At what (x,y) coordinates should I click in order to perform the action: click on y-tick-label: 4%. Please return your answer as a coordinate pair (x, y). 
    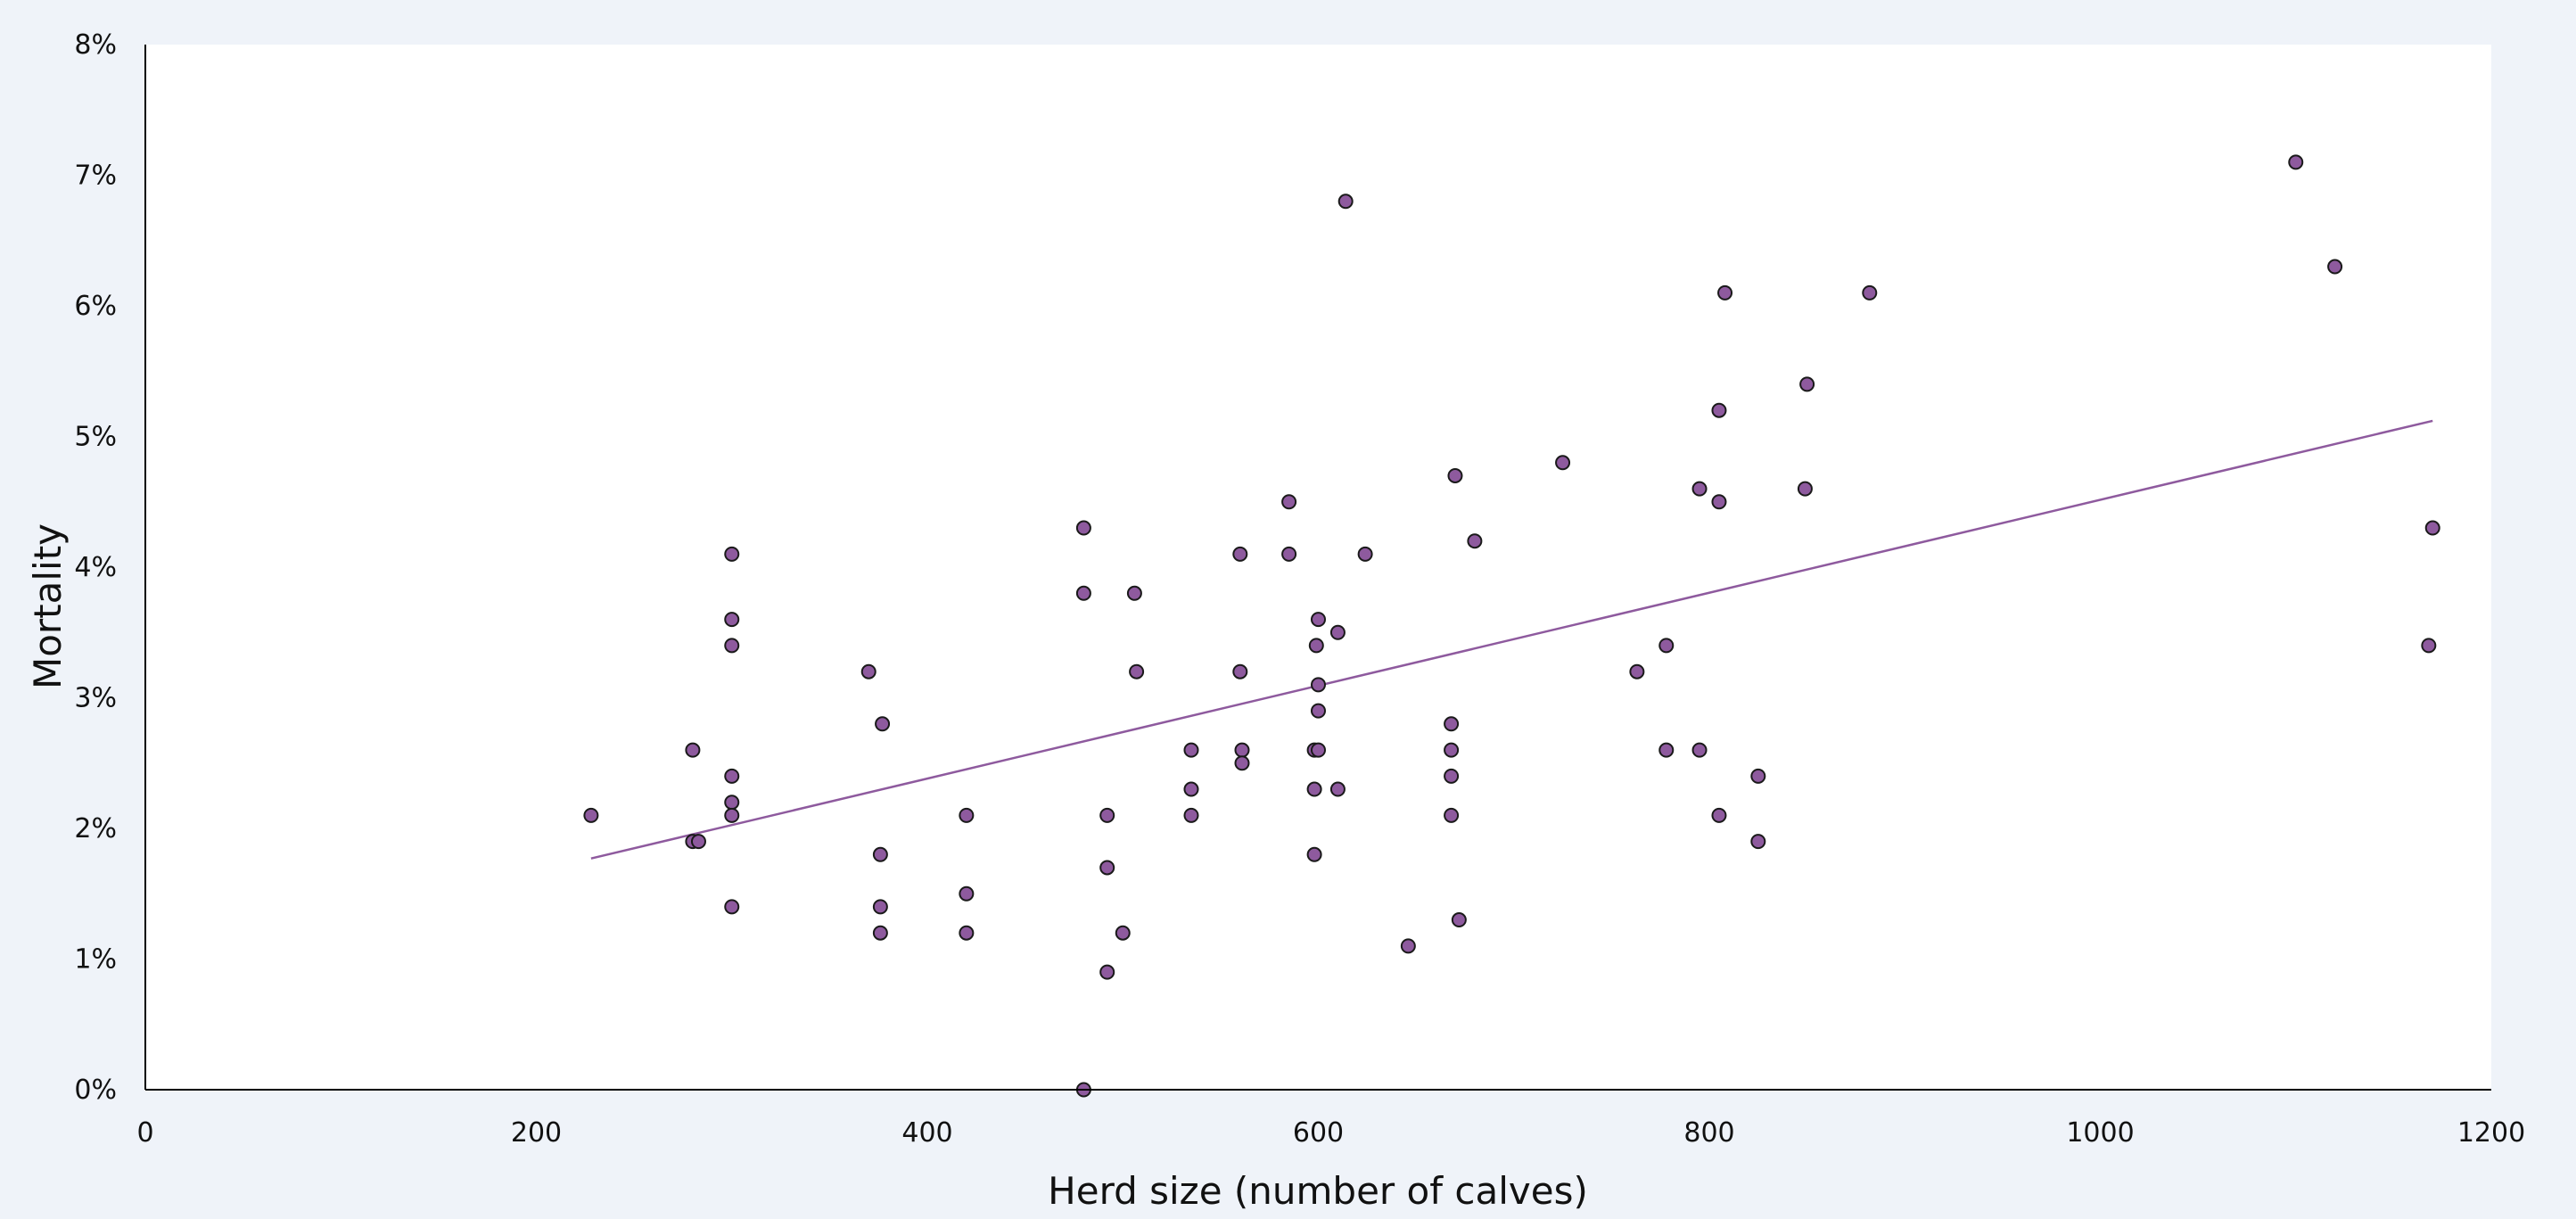
    Looking at the image, I should click on (95, 567).